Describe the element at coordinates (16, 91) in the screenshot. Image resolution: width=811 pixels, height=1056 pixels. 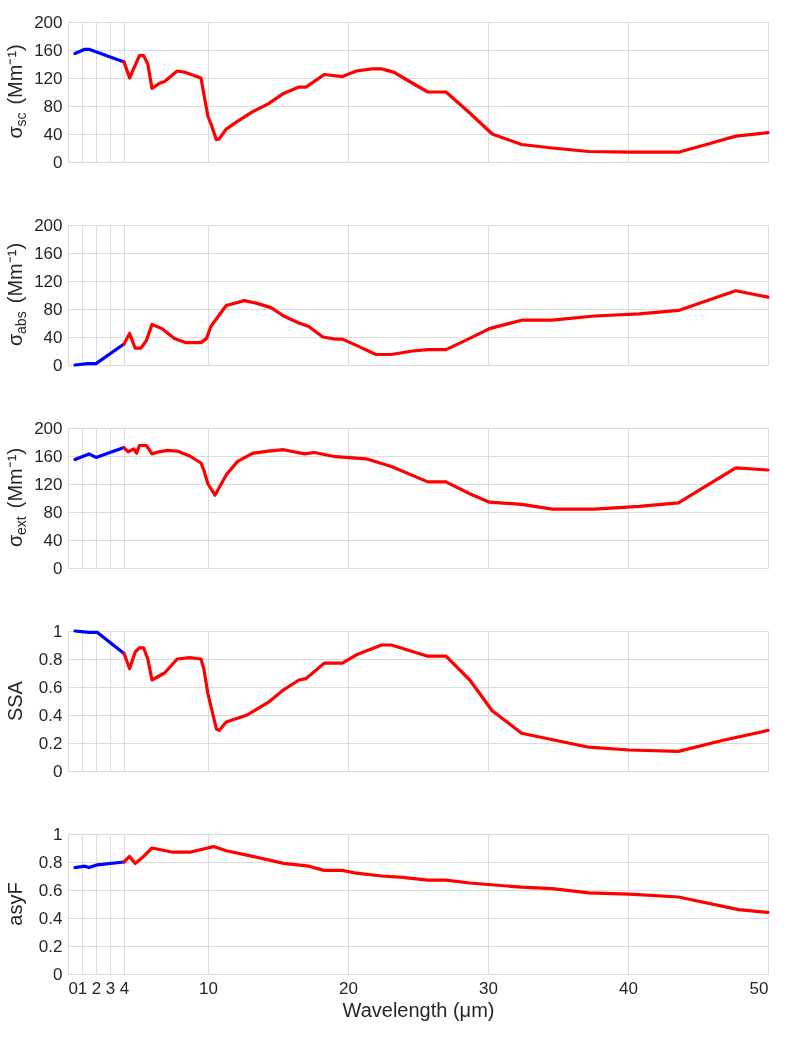
I see `y-axis-title: σsc (Mm⁻¹)` at that location.